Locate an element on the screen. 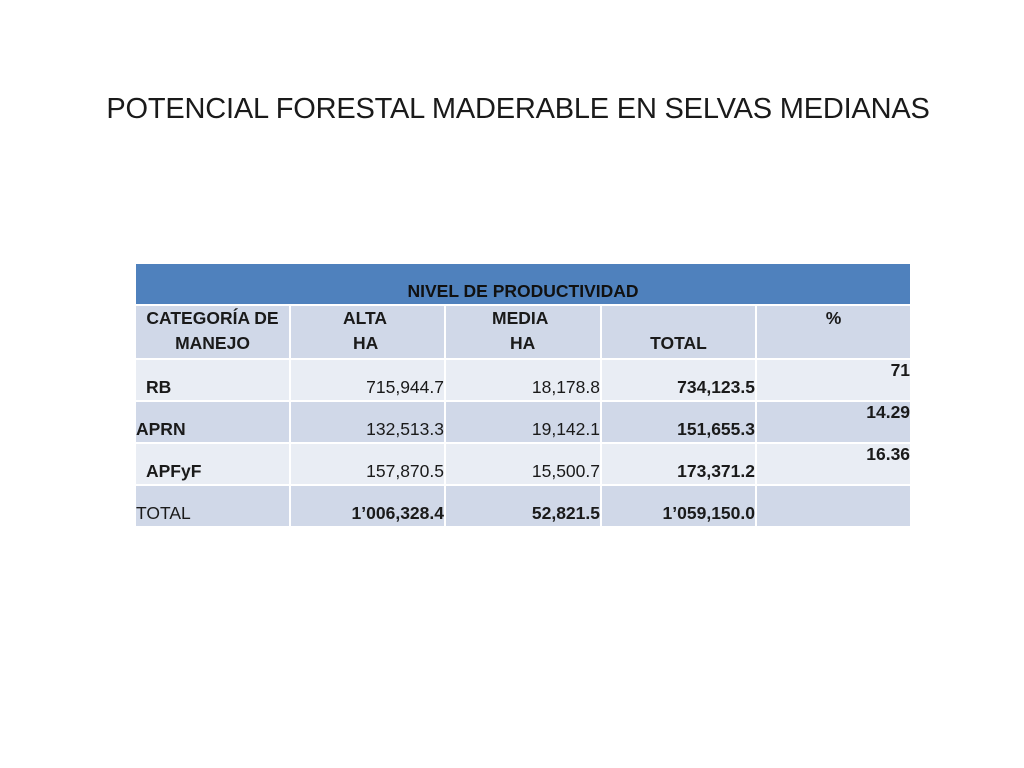 This screenshot has height=768, width=1024. table-totals-row: TOTAL 1’006,328.4 52,821.5 1’059,150.0 is located at coordinates (523, 506).